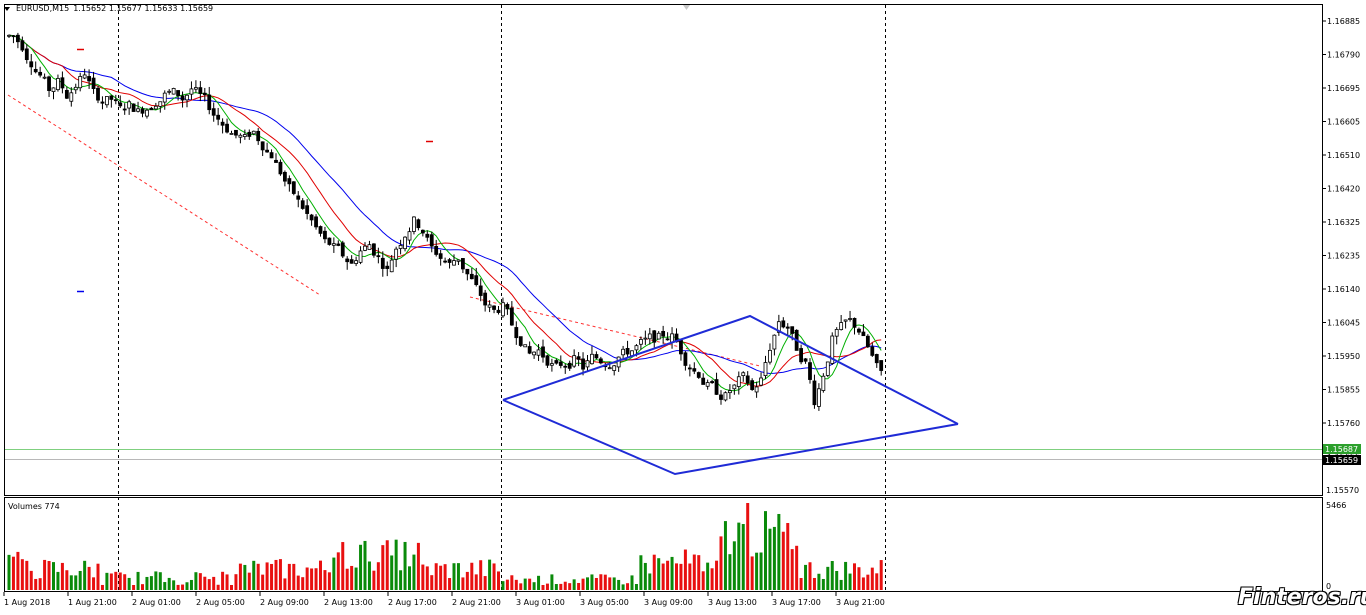 The image size is (1366, 615). What do you see at coordinates (1302, 597) in the screenshot?
I see `watermark-logo: Finteros.ru` at bounding box center [1302, 597].